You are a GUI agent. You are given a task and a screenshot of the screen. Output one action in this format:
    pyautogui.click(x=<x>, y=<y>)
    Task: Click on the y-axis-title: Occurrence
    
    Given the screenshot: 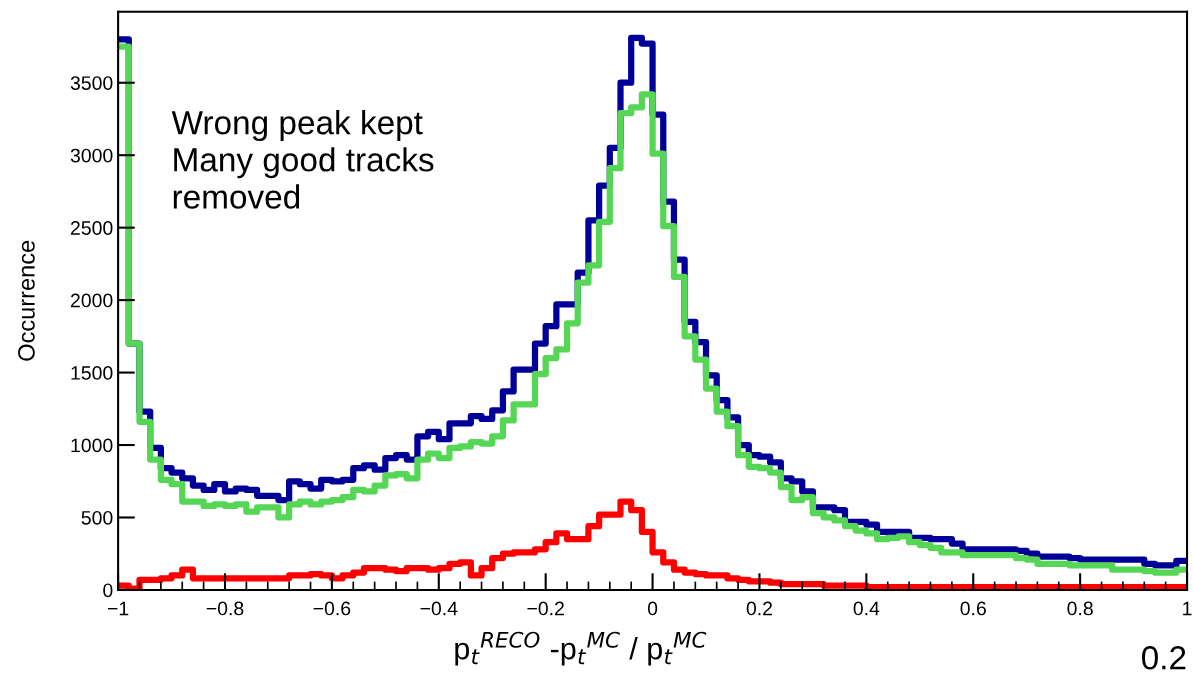 What is the action you would take?
    pyautogui.click(x=26, y=300)
    